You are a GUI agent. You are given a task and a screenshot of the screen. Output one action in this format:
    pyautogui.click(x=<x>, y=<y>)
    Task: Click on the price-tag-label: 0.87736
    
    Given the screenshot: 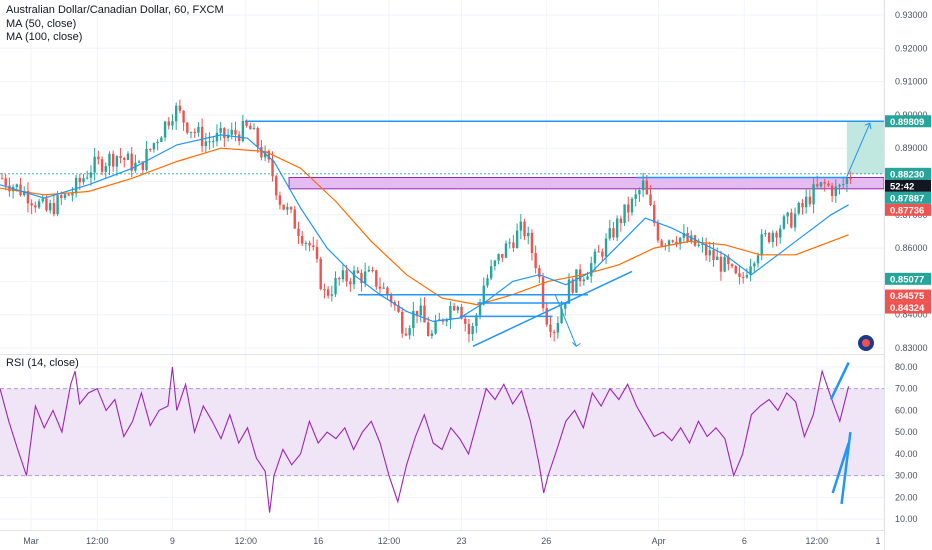 What is the action you would take?
    pyautogui.click(x=907, y=210)
    